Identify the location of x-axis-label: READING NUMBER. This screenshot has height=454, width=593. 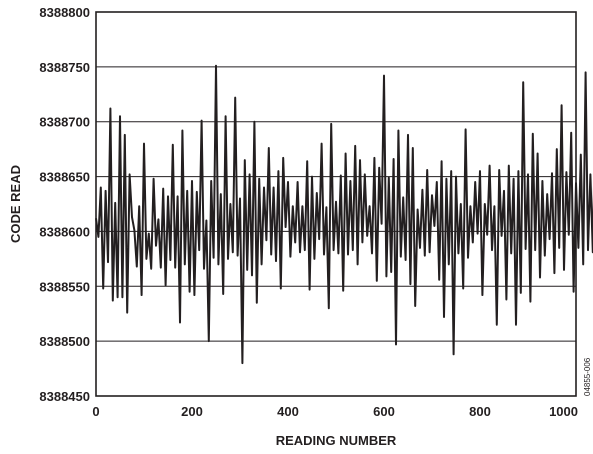
(336, 440).